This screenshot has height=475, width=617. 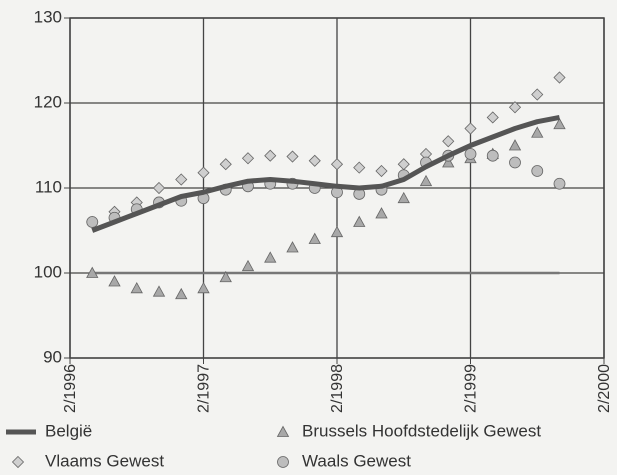 I want to click on y-tick-label: 100, so click(x=48, y=271).